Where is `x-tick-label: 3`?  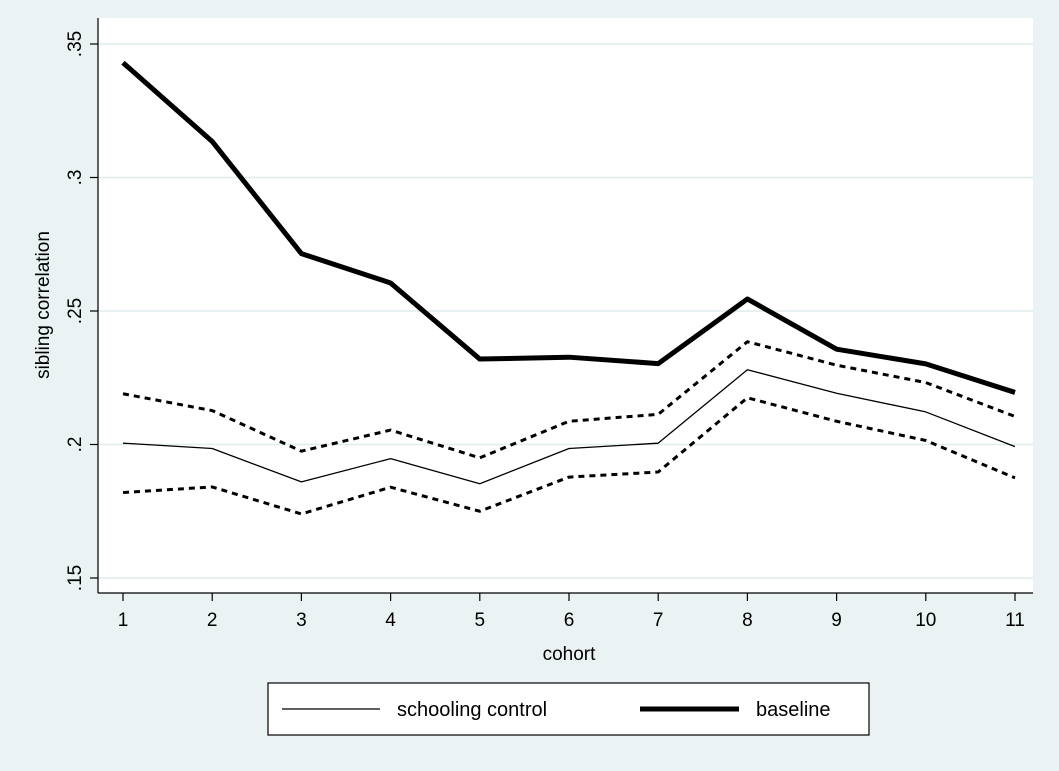
x-tick-label: 3 is located at coordinates (301, 620).